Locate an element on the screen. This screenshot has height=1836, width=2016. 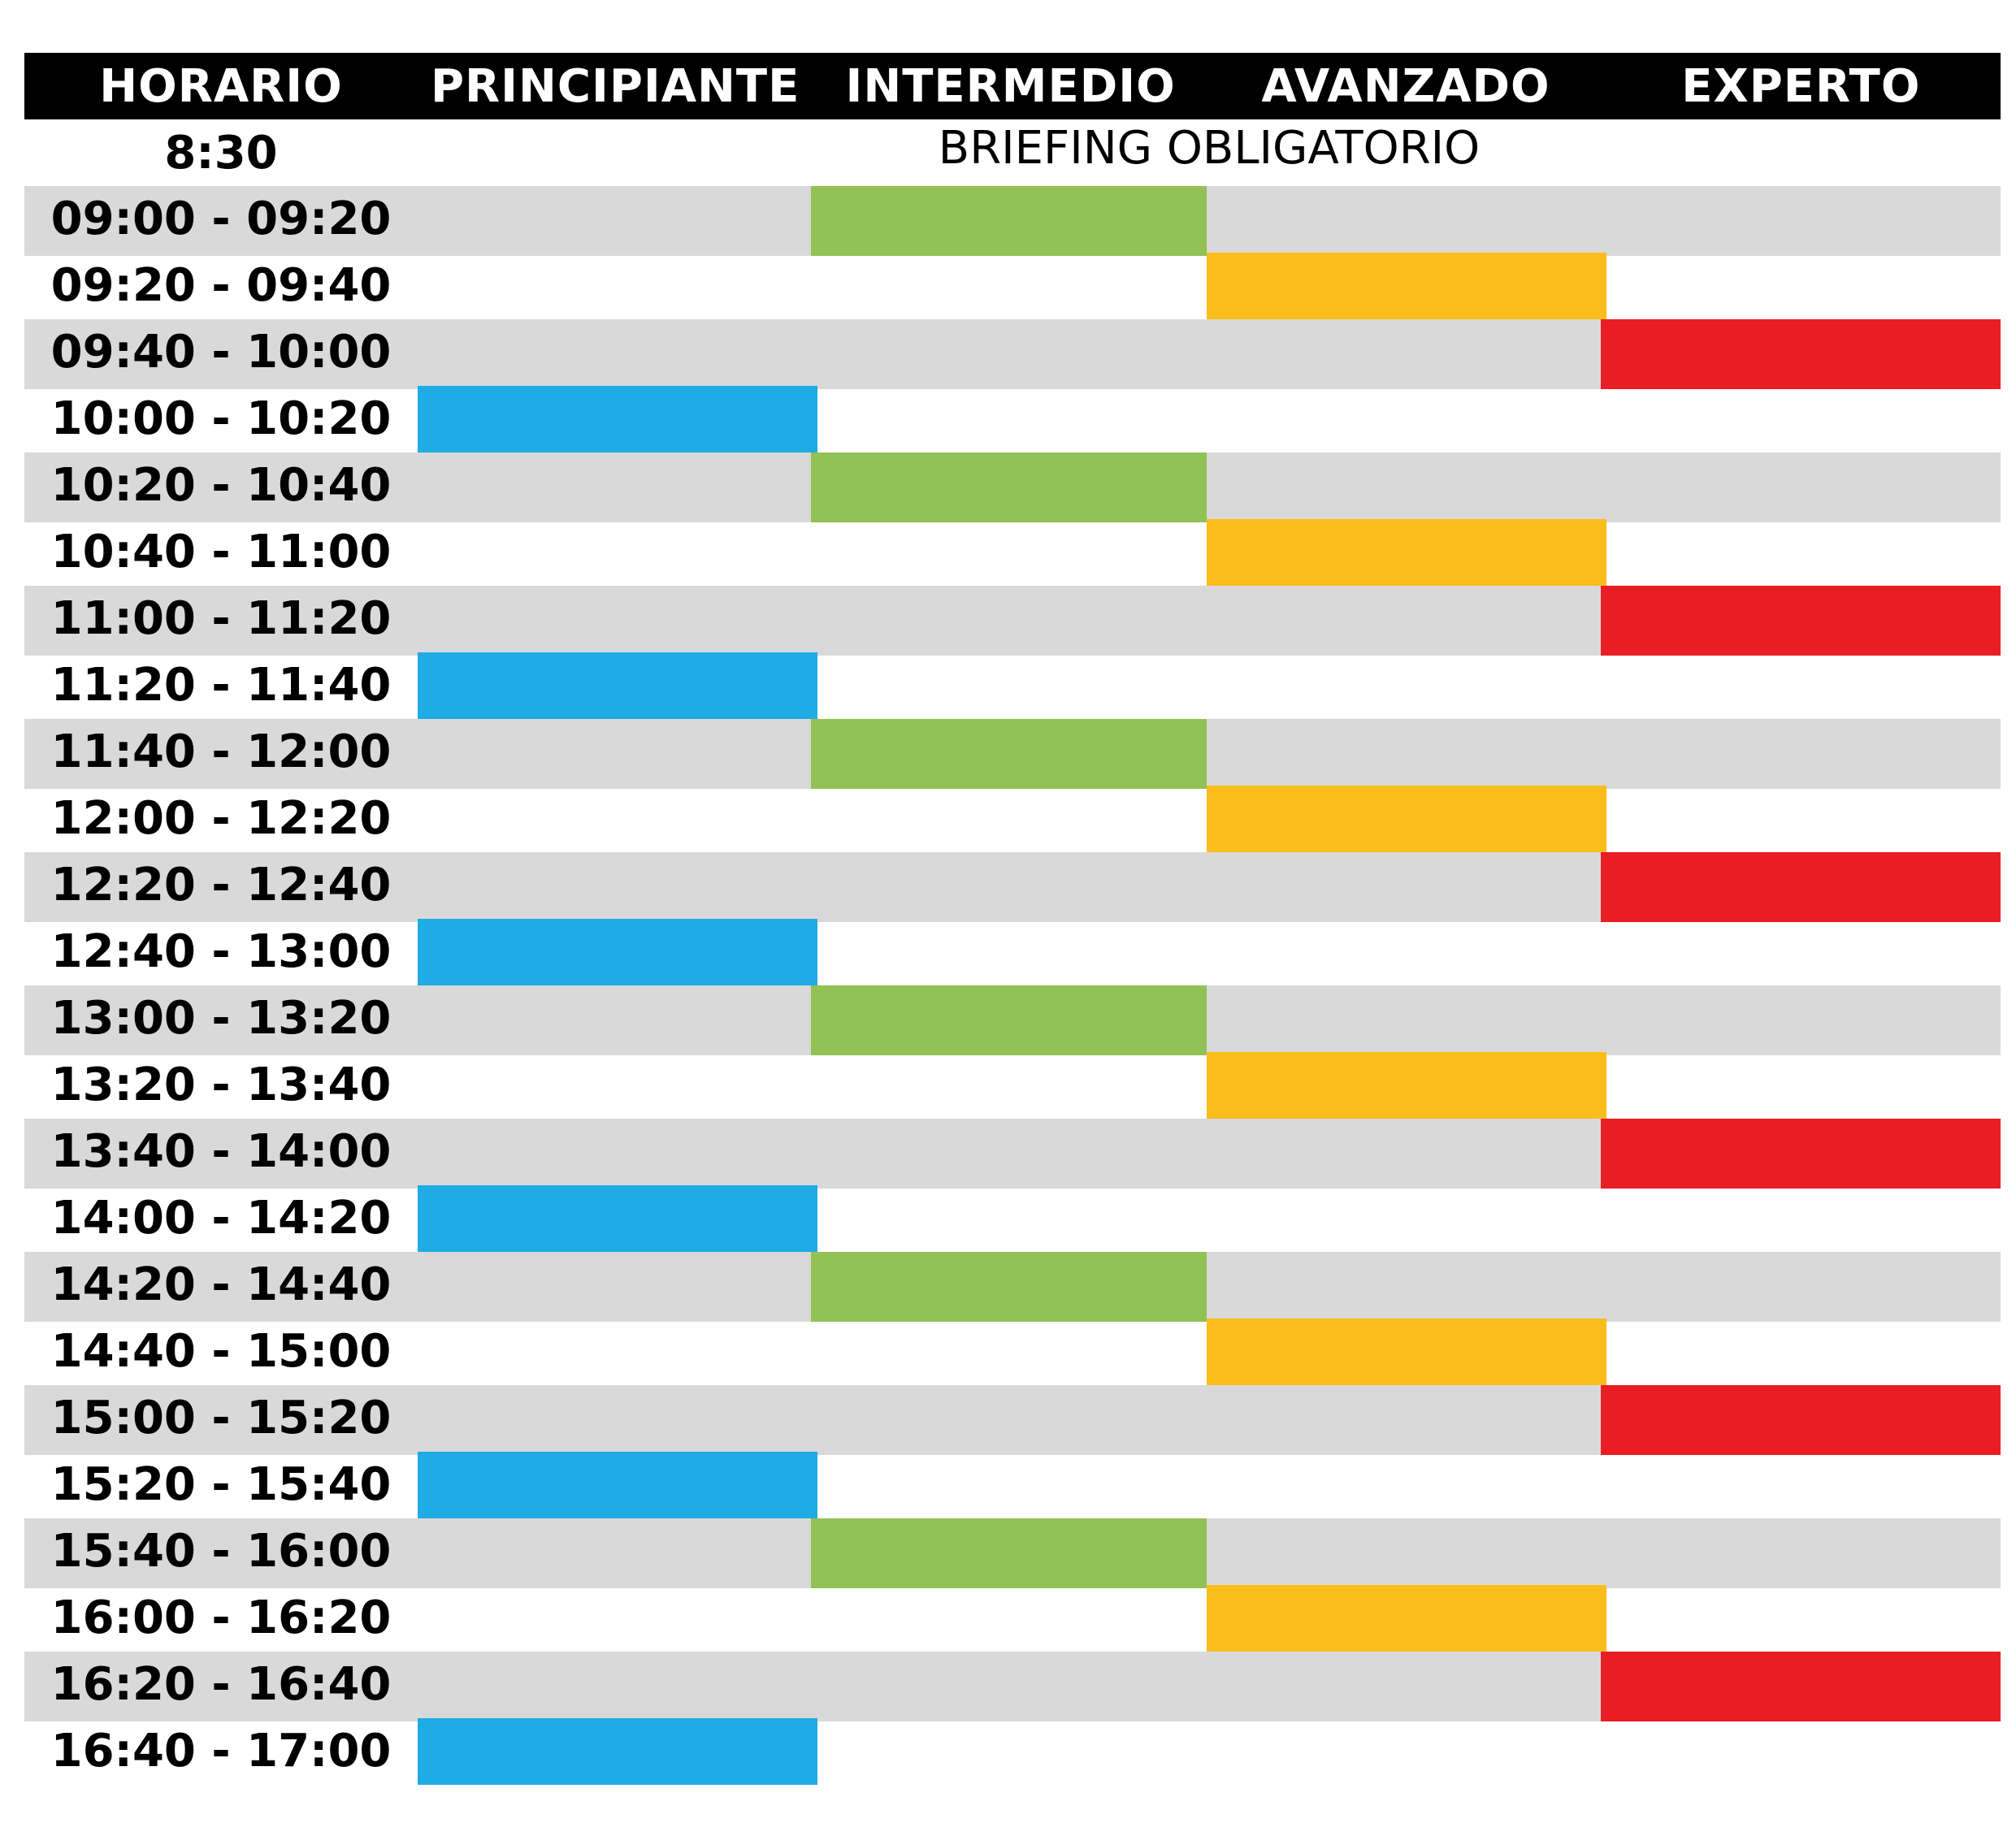
header-experto: EXPERTO is located at coordinates (1801, 86).